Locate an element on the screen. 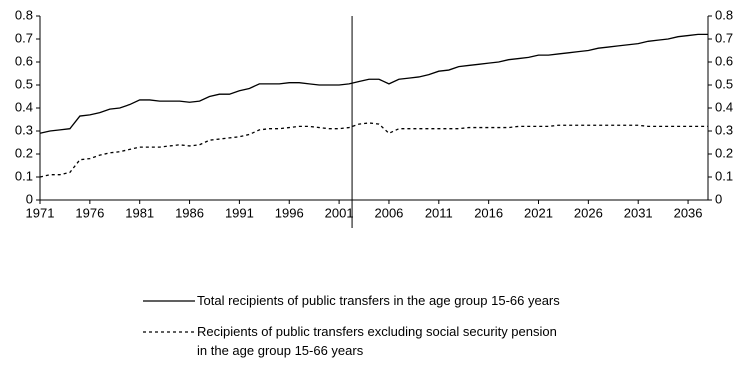 This screenshot has width=745, height=389. y2-tick-label: 0.2 is located at coordinates (724, 152).